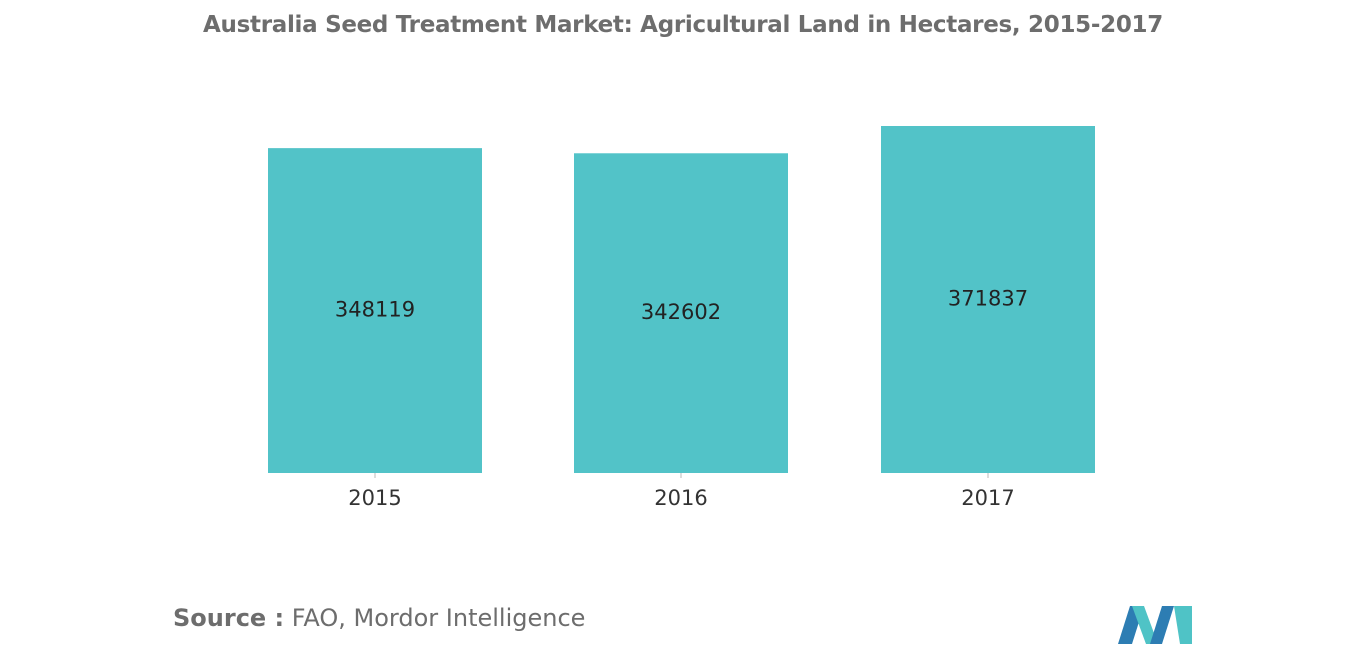  What do you see at coordinates (987, 498) in the screenshot?
I see `x-tick-label-2017: 2017` at bounding box center [987, 498].